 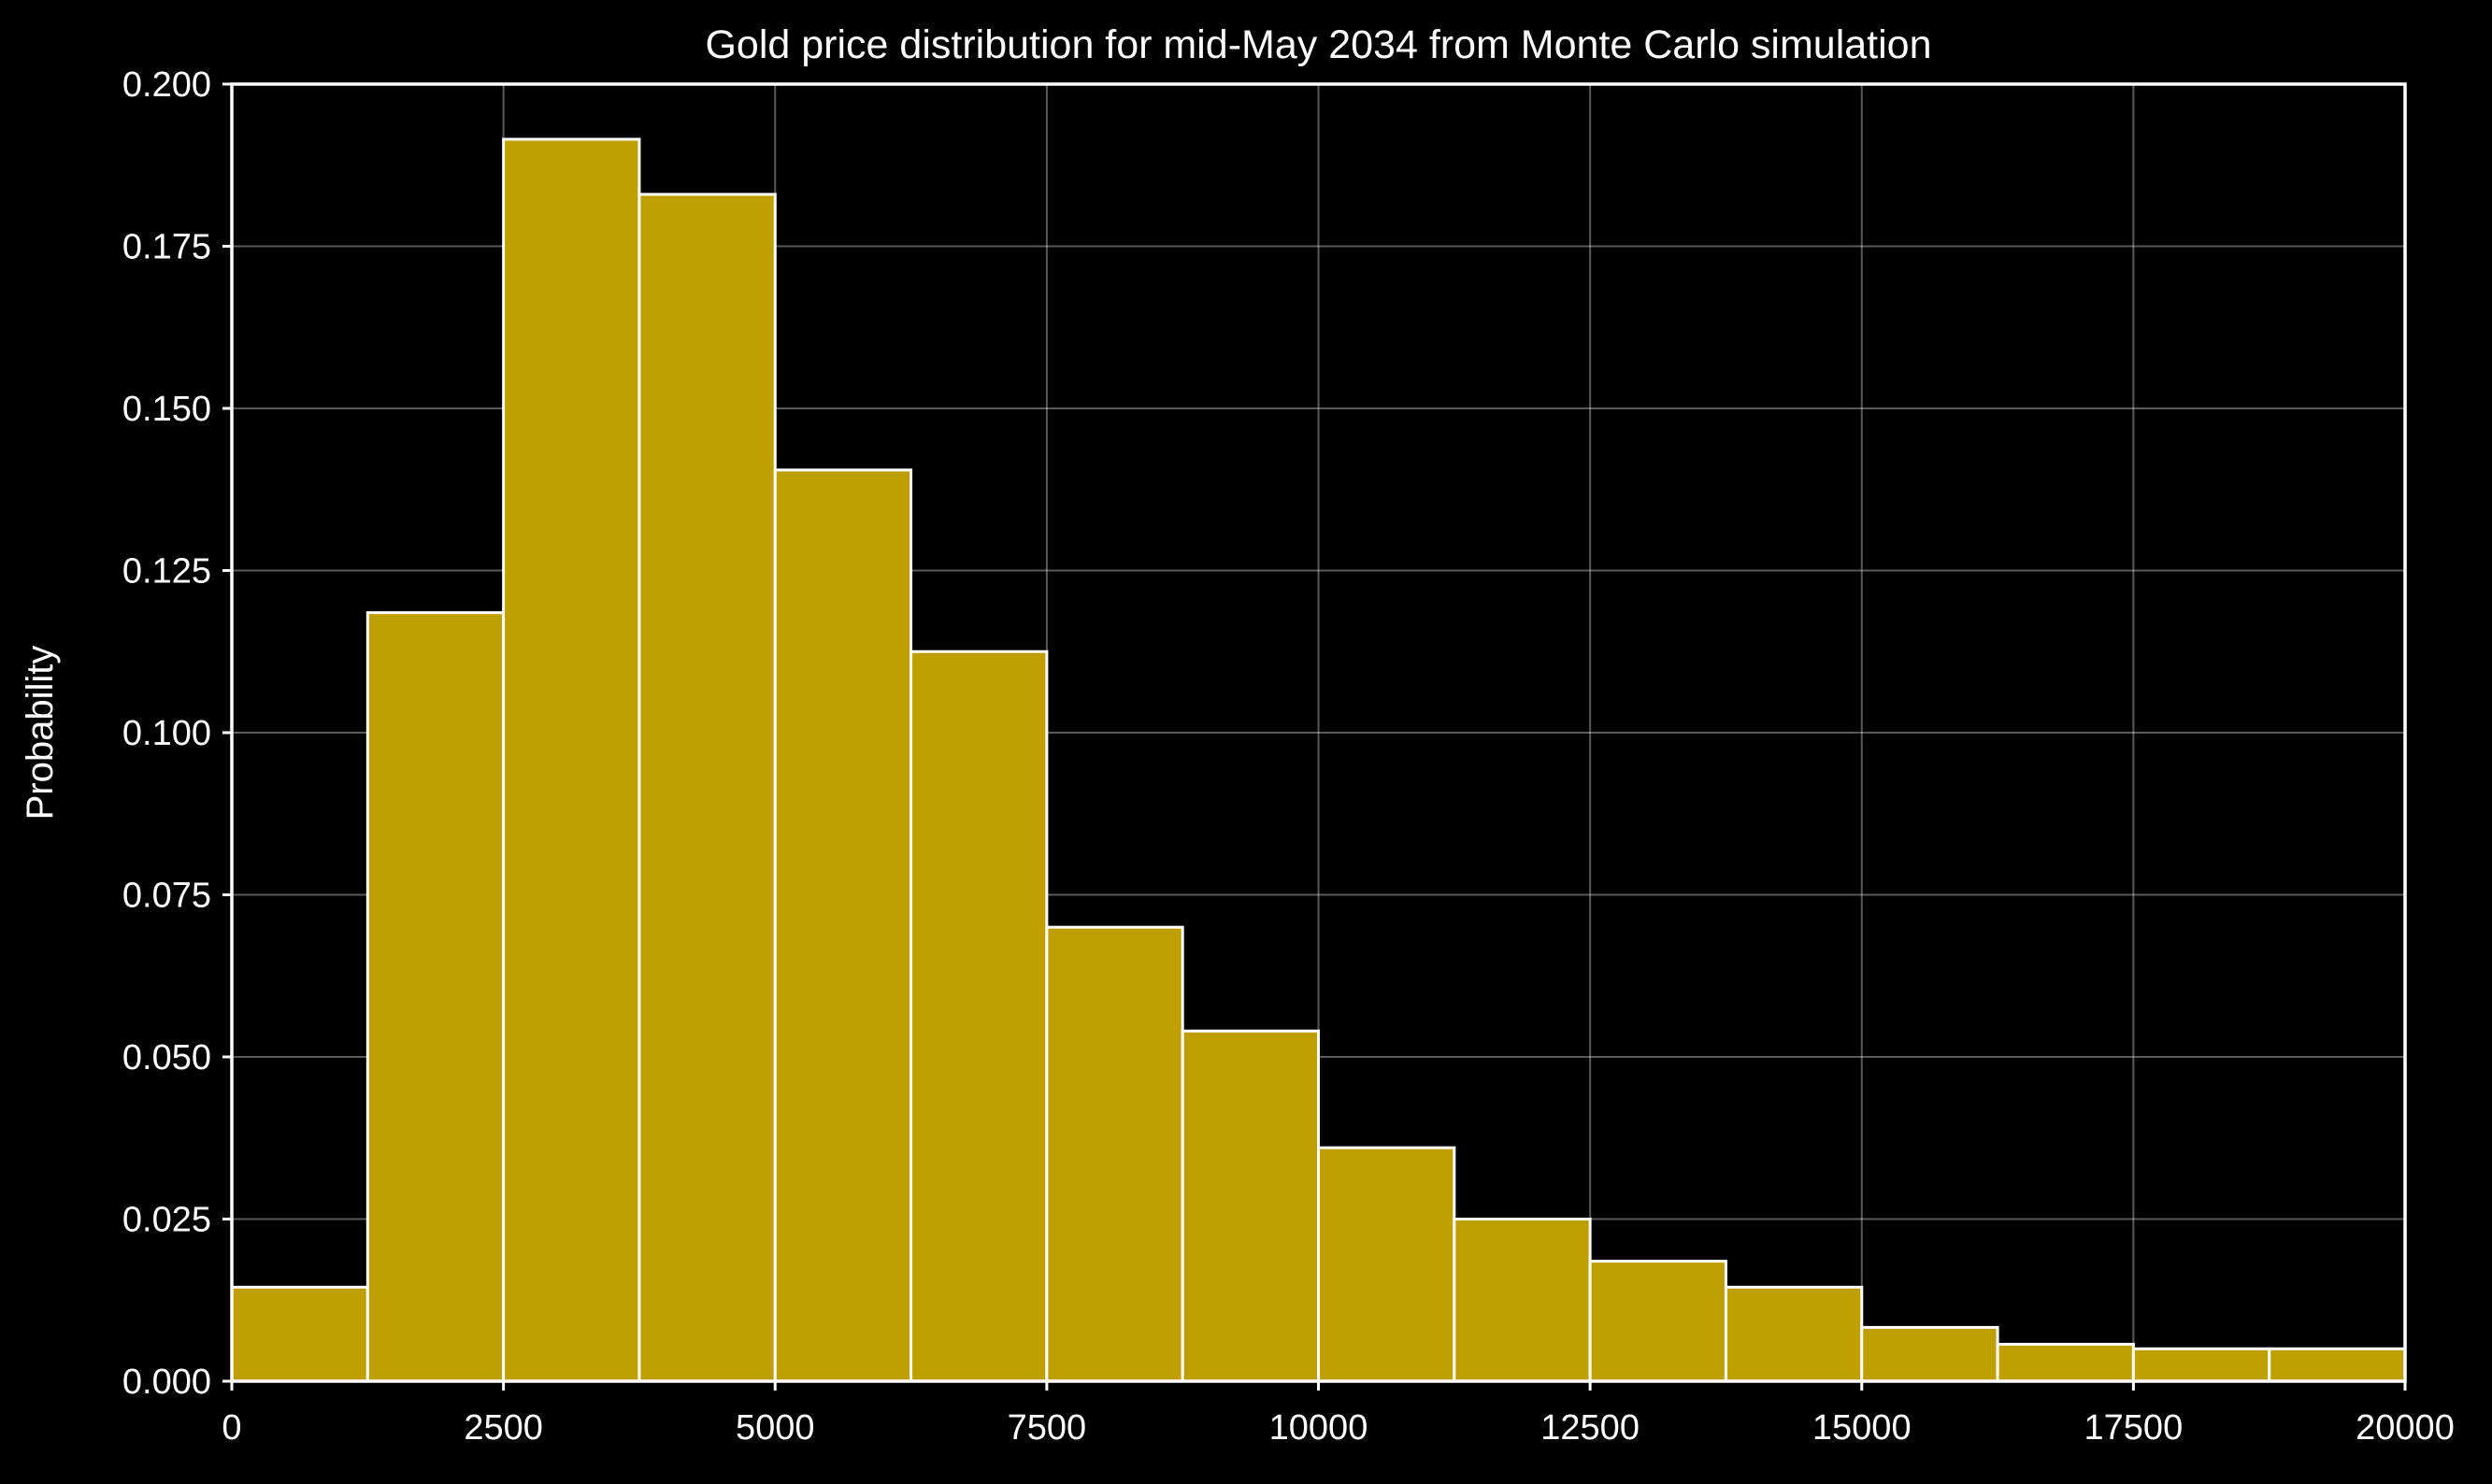 What do you see at coordinates (1862, 1428) in the screenshot?
I see `x-tick-label: 15000` at bounding box center [1862, 1428].